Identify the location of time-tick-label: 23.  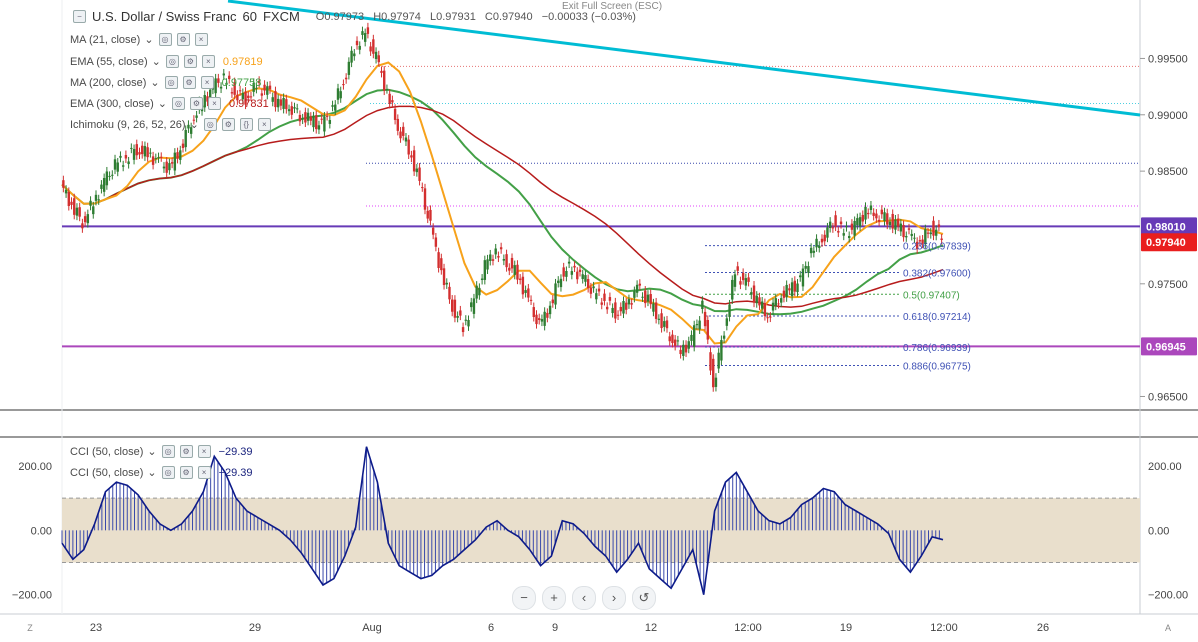
(96, 628).